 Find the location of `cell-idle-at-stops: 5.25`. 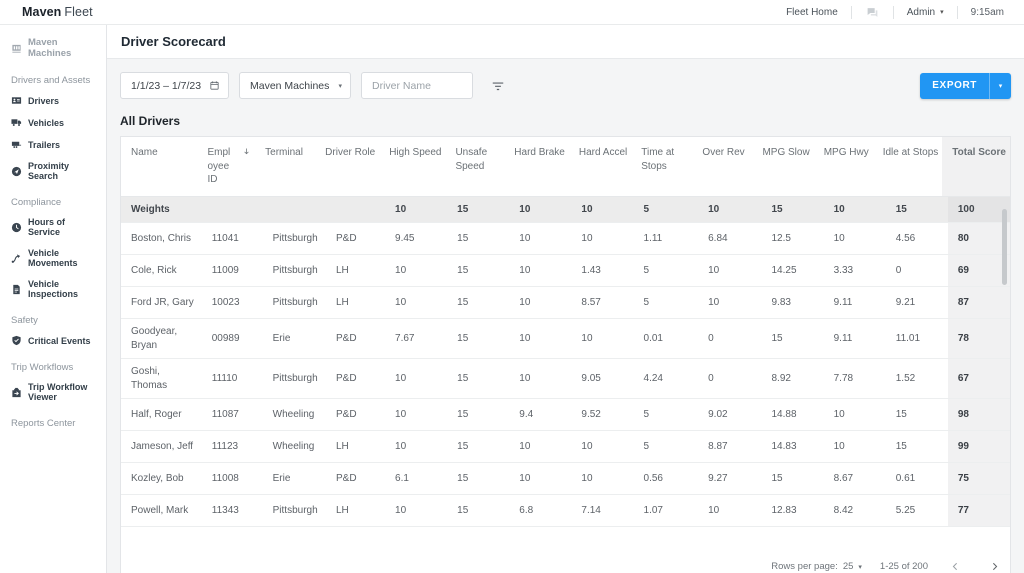

cell-idle-at-stops: 5.25 is located at coordinates (905, 510).